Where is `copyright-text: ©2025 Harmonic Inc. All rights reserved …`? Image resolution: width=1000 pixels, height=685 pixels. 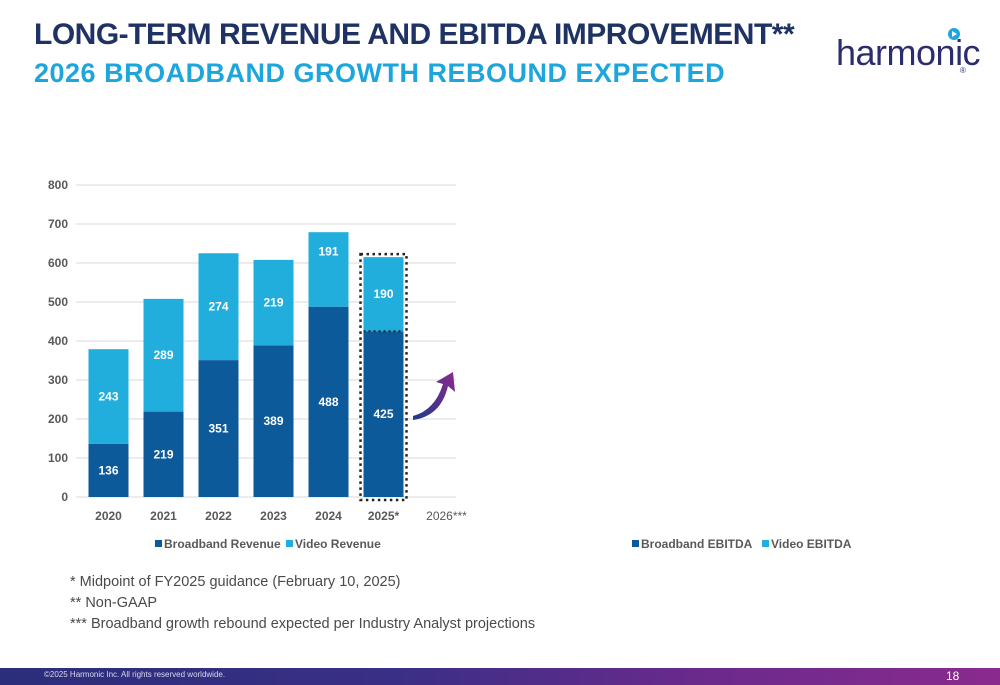
copyright-text: ©2025 Harmonic Inc. All rights reserved … is located at coordinates (135, 674).